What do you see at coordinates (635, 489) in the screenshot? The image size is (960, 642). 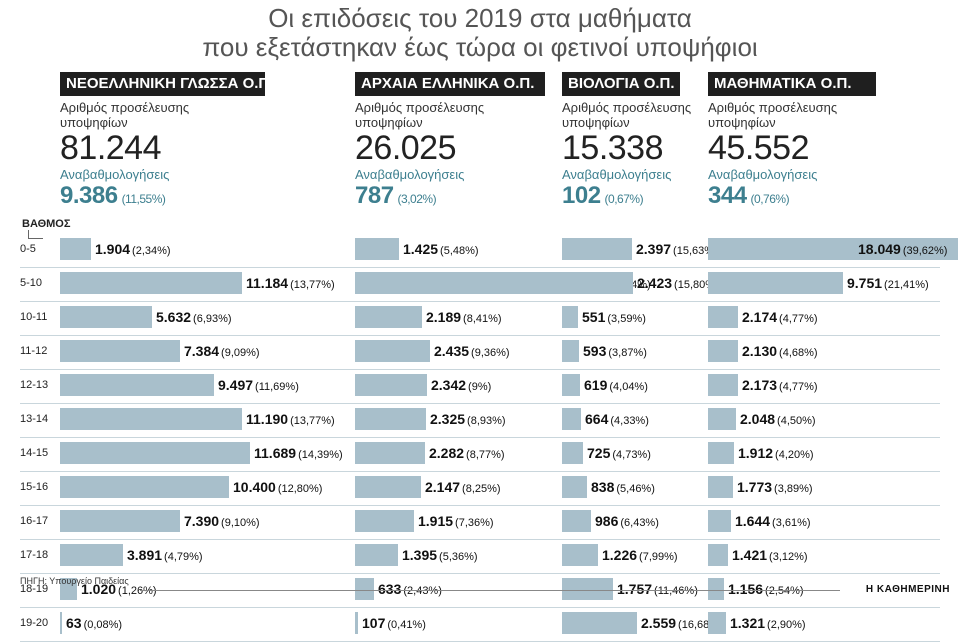 I see `bar-percent: (5,46%)` at bounding box center [635, 489].